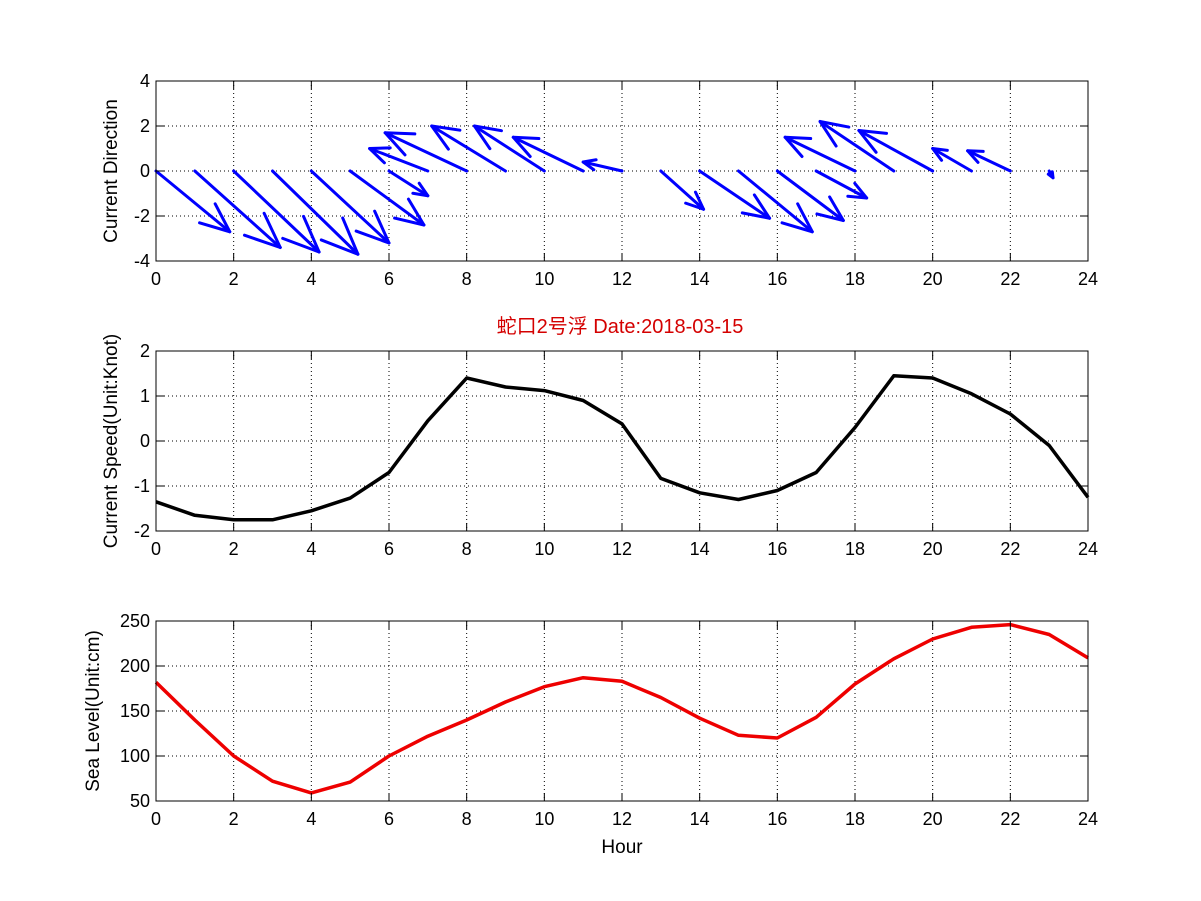 The image size is (1201, 901). Describe the element at coordinates (135, 666) in the screenshot. I see `y-tick-label: 200` at that location.